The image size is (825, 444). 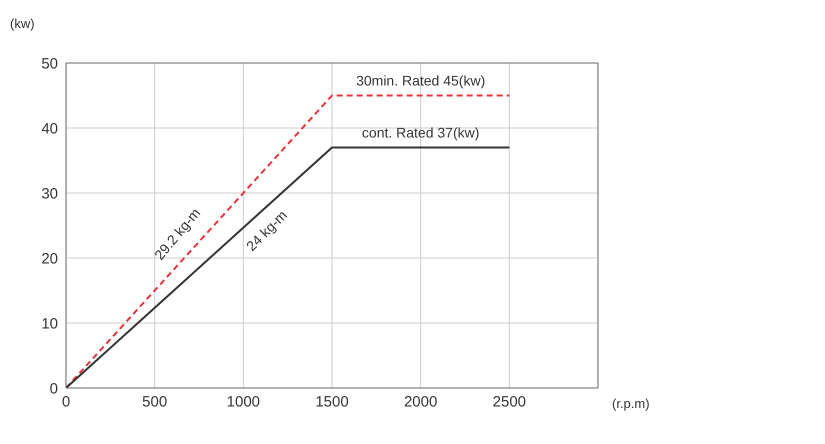 I want to click on y-tick-label: 30, so click(x=49, y=193).